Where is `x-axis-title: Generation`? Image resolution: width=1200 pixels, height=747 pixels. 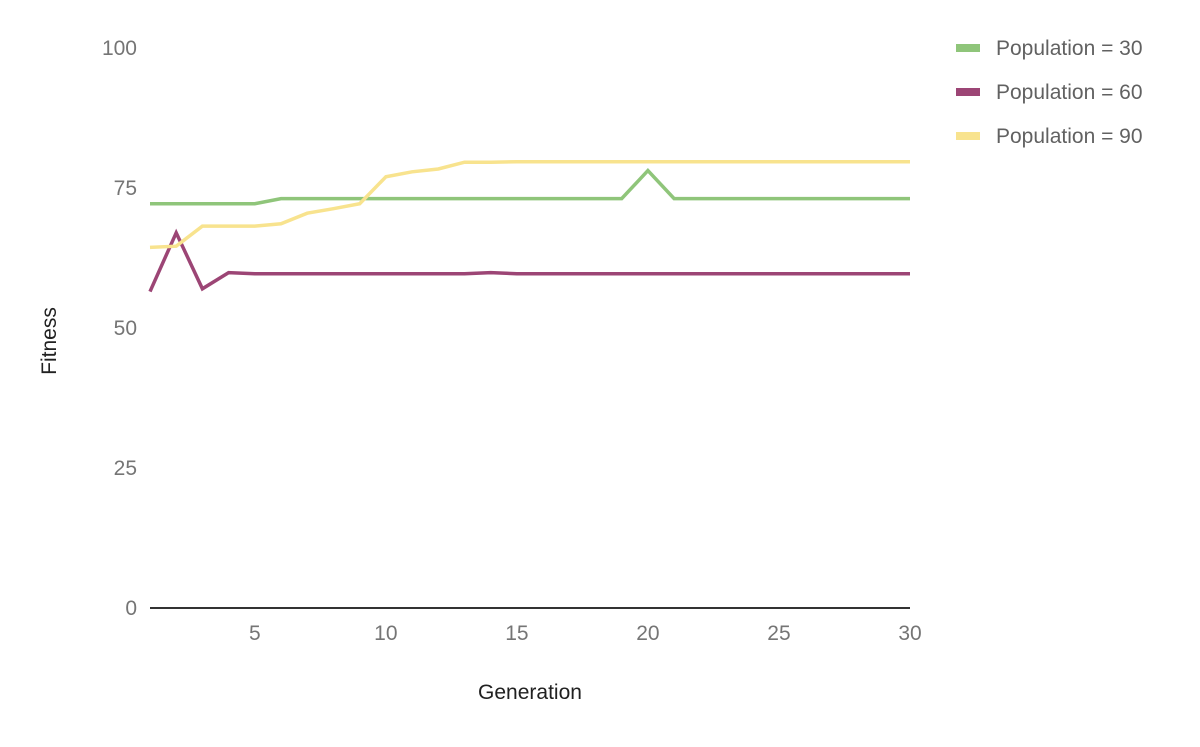
x-axis-title: Generation is located at coordinates (530, 692).